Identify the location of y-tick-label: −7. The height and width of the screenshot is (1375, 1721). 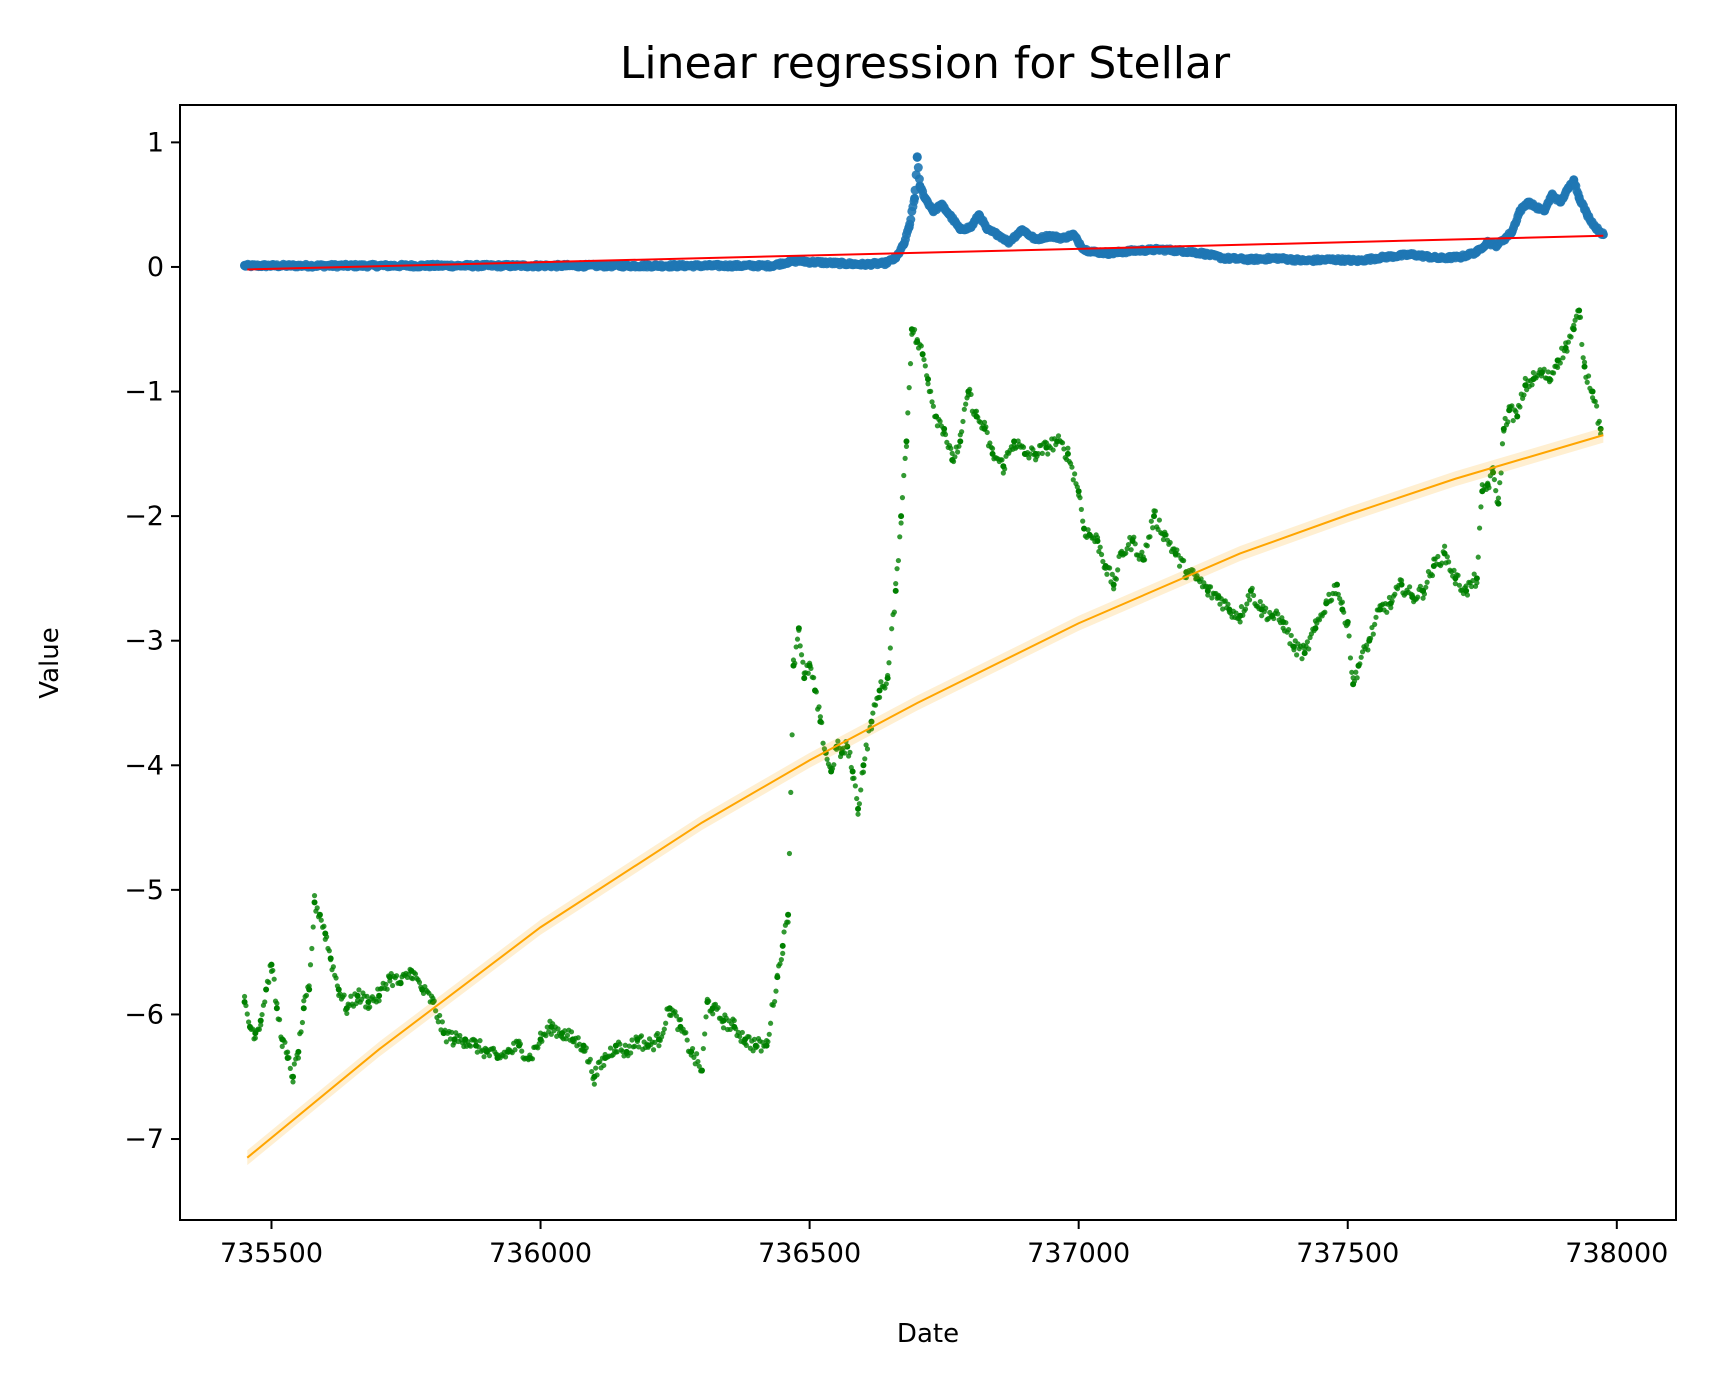
(144, 1139).